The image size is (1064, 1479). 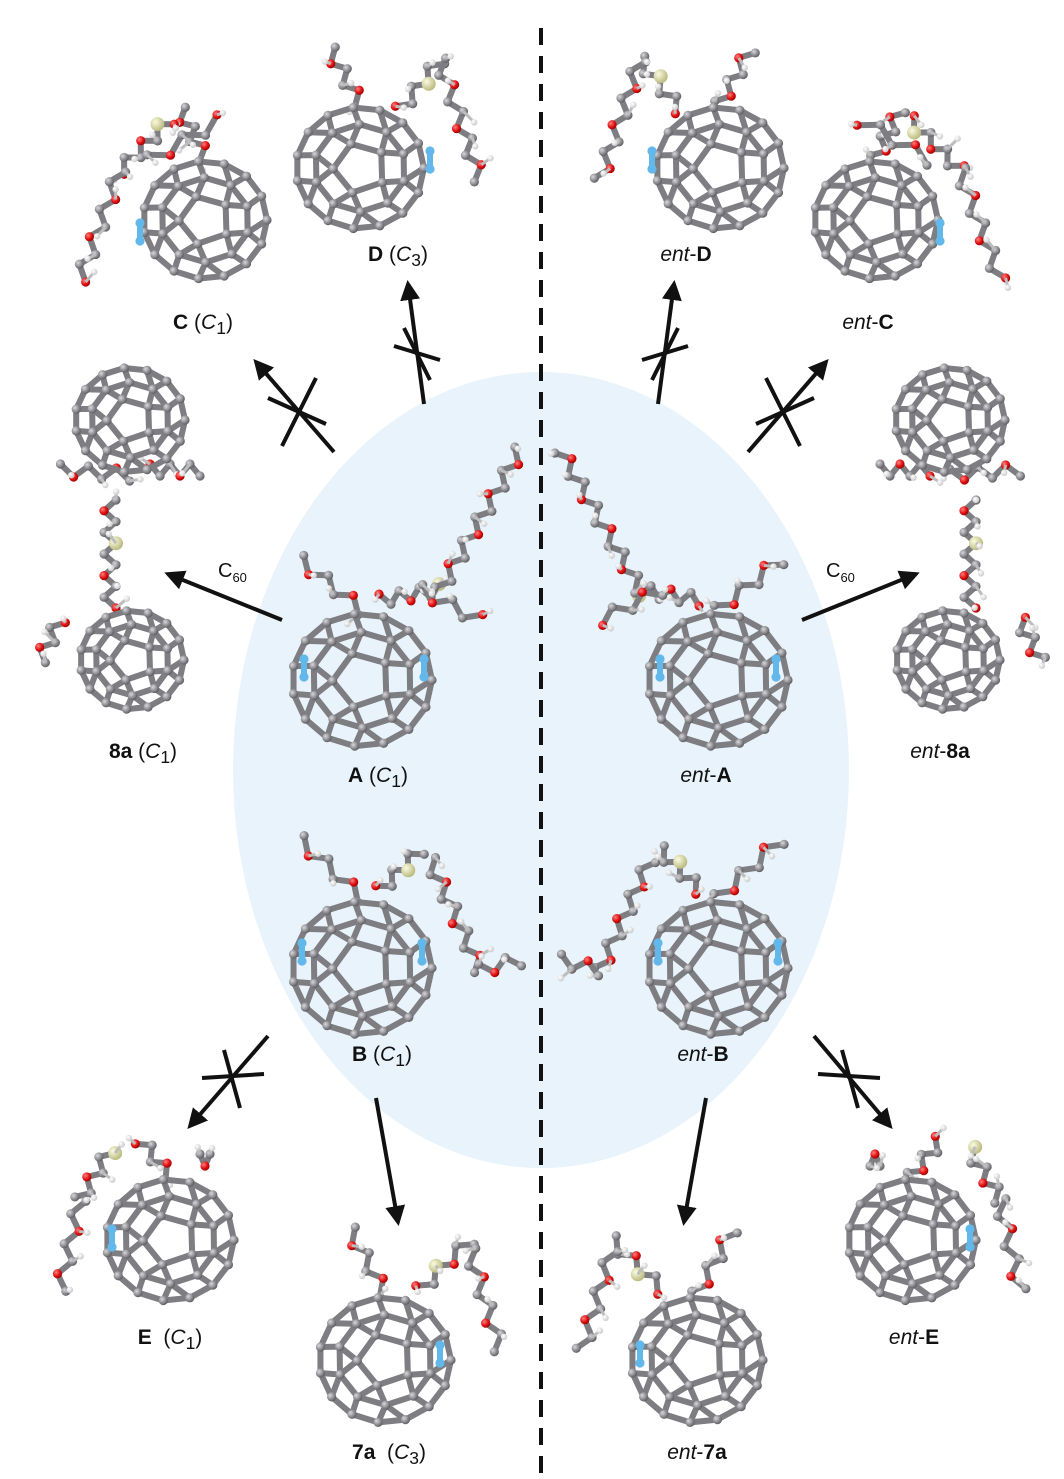 What do you see at coordinates (718, 680) in the screenshot?
I see `molecule-ent-A-cage` at bounding box center [718, 680].